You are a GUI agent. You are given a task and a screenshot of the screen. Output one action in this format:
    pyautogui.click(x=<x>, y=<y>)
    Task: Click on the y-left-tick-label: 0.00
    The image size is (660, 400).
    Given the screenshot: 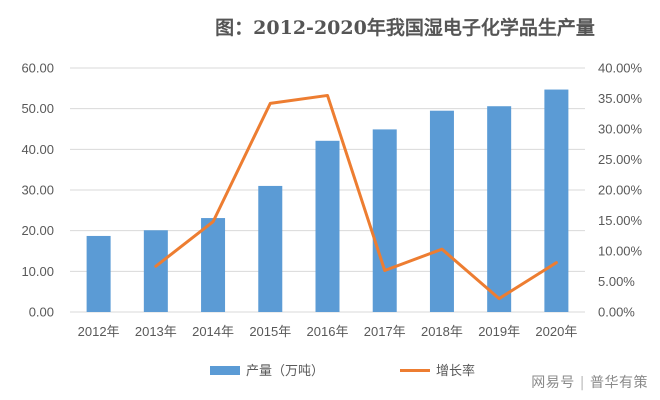 What is the action you would take?
    pyautogui.click(x=41, y=312)
    